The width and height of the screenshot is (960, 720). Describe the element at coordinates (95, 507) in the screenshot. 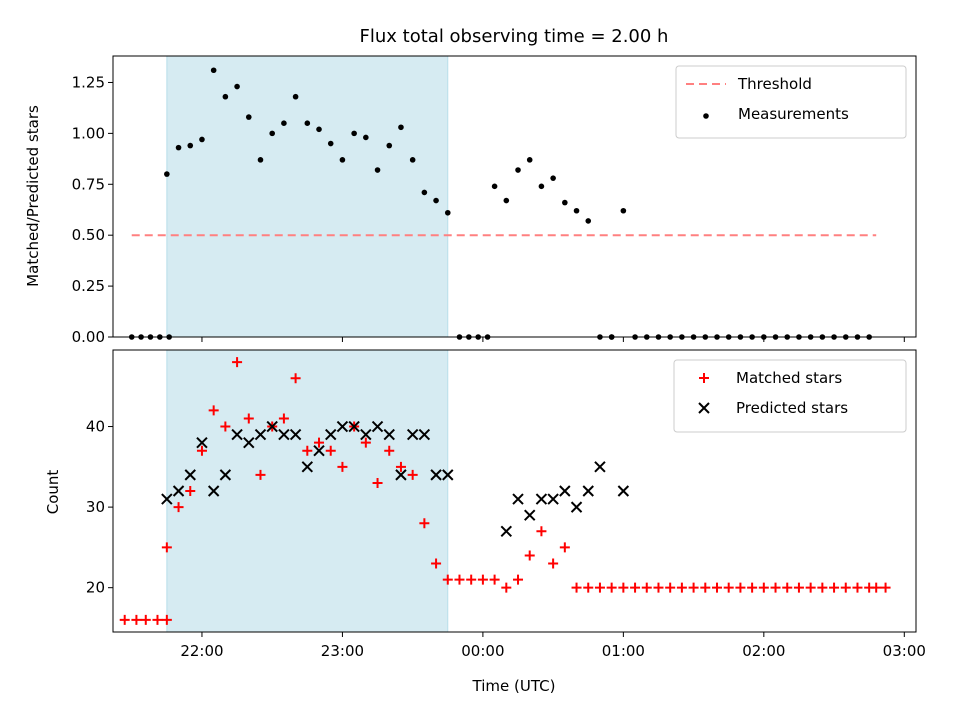

I see `y-tick-label: 30` at that location.